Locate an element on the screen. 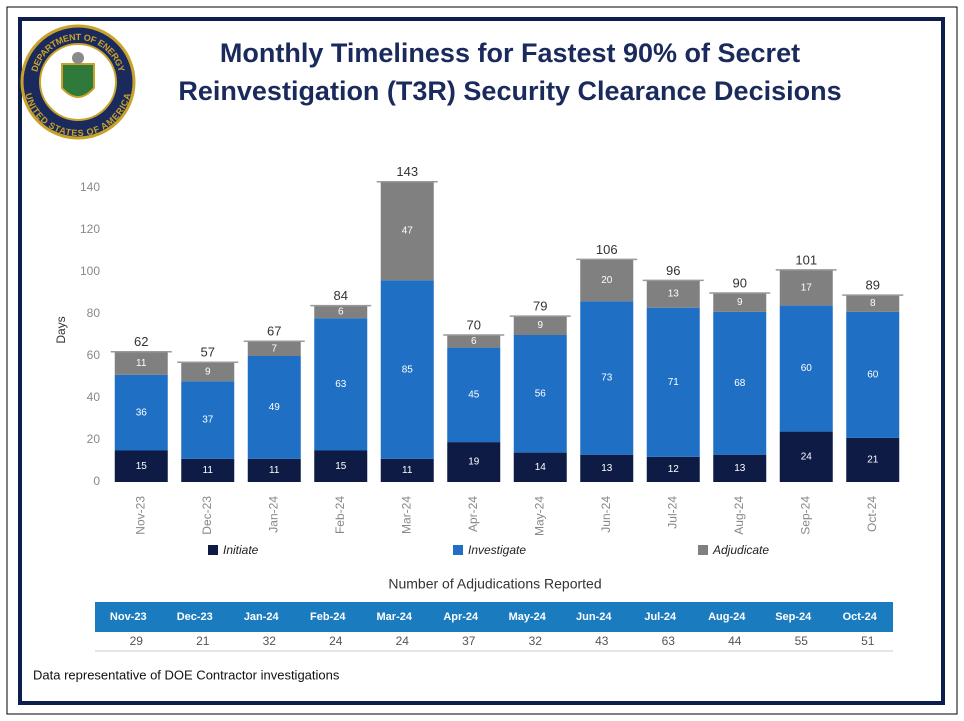 Image resolution: width=964 pixels, height=721 pixels. y-tick-label: 40 is located at coordinates (94, 397).